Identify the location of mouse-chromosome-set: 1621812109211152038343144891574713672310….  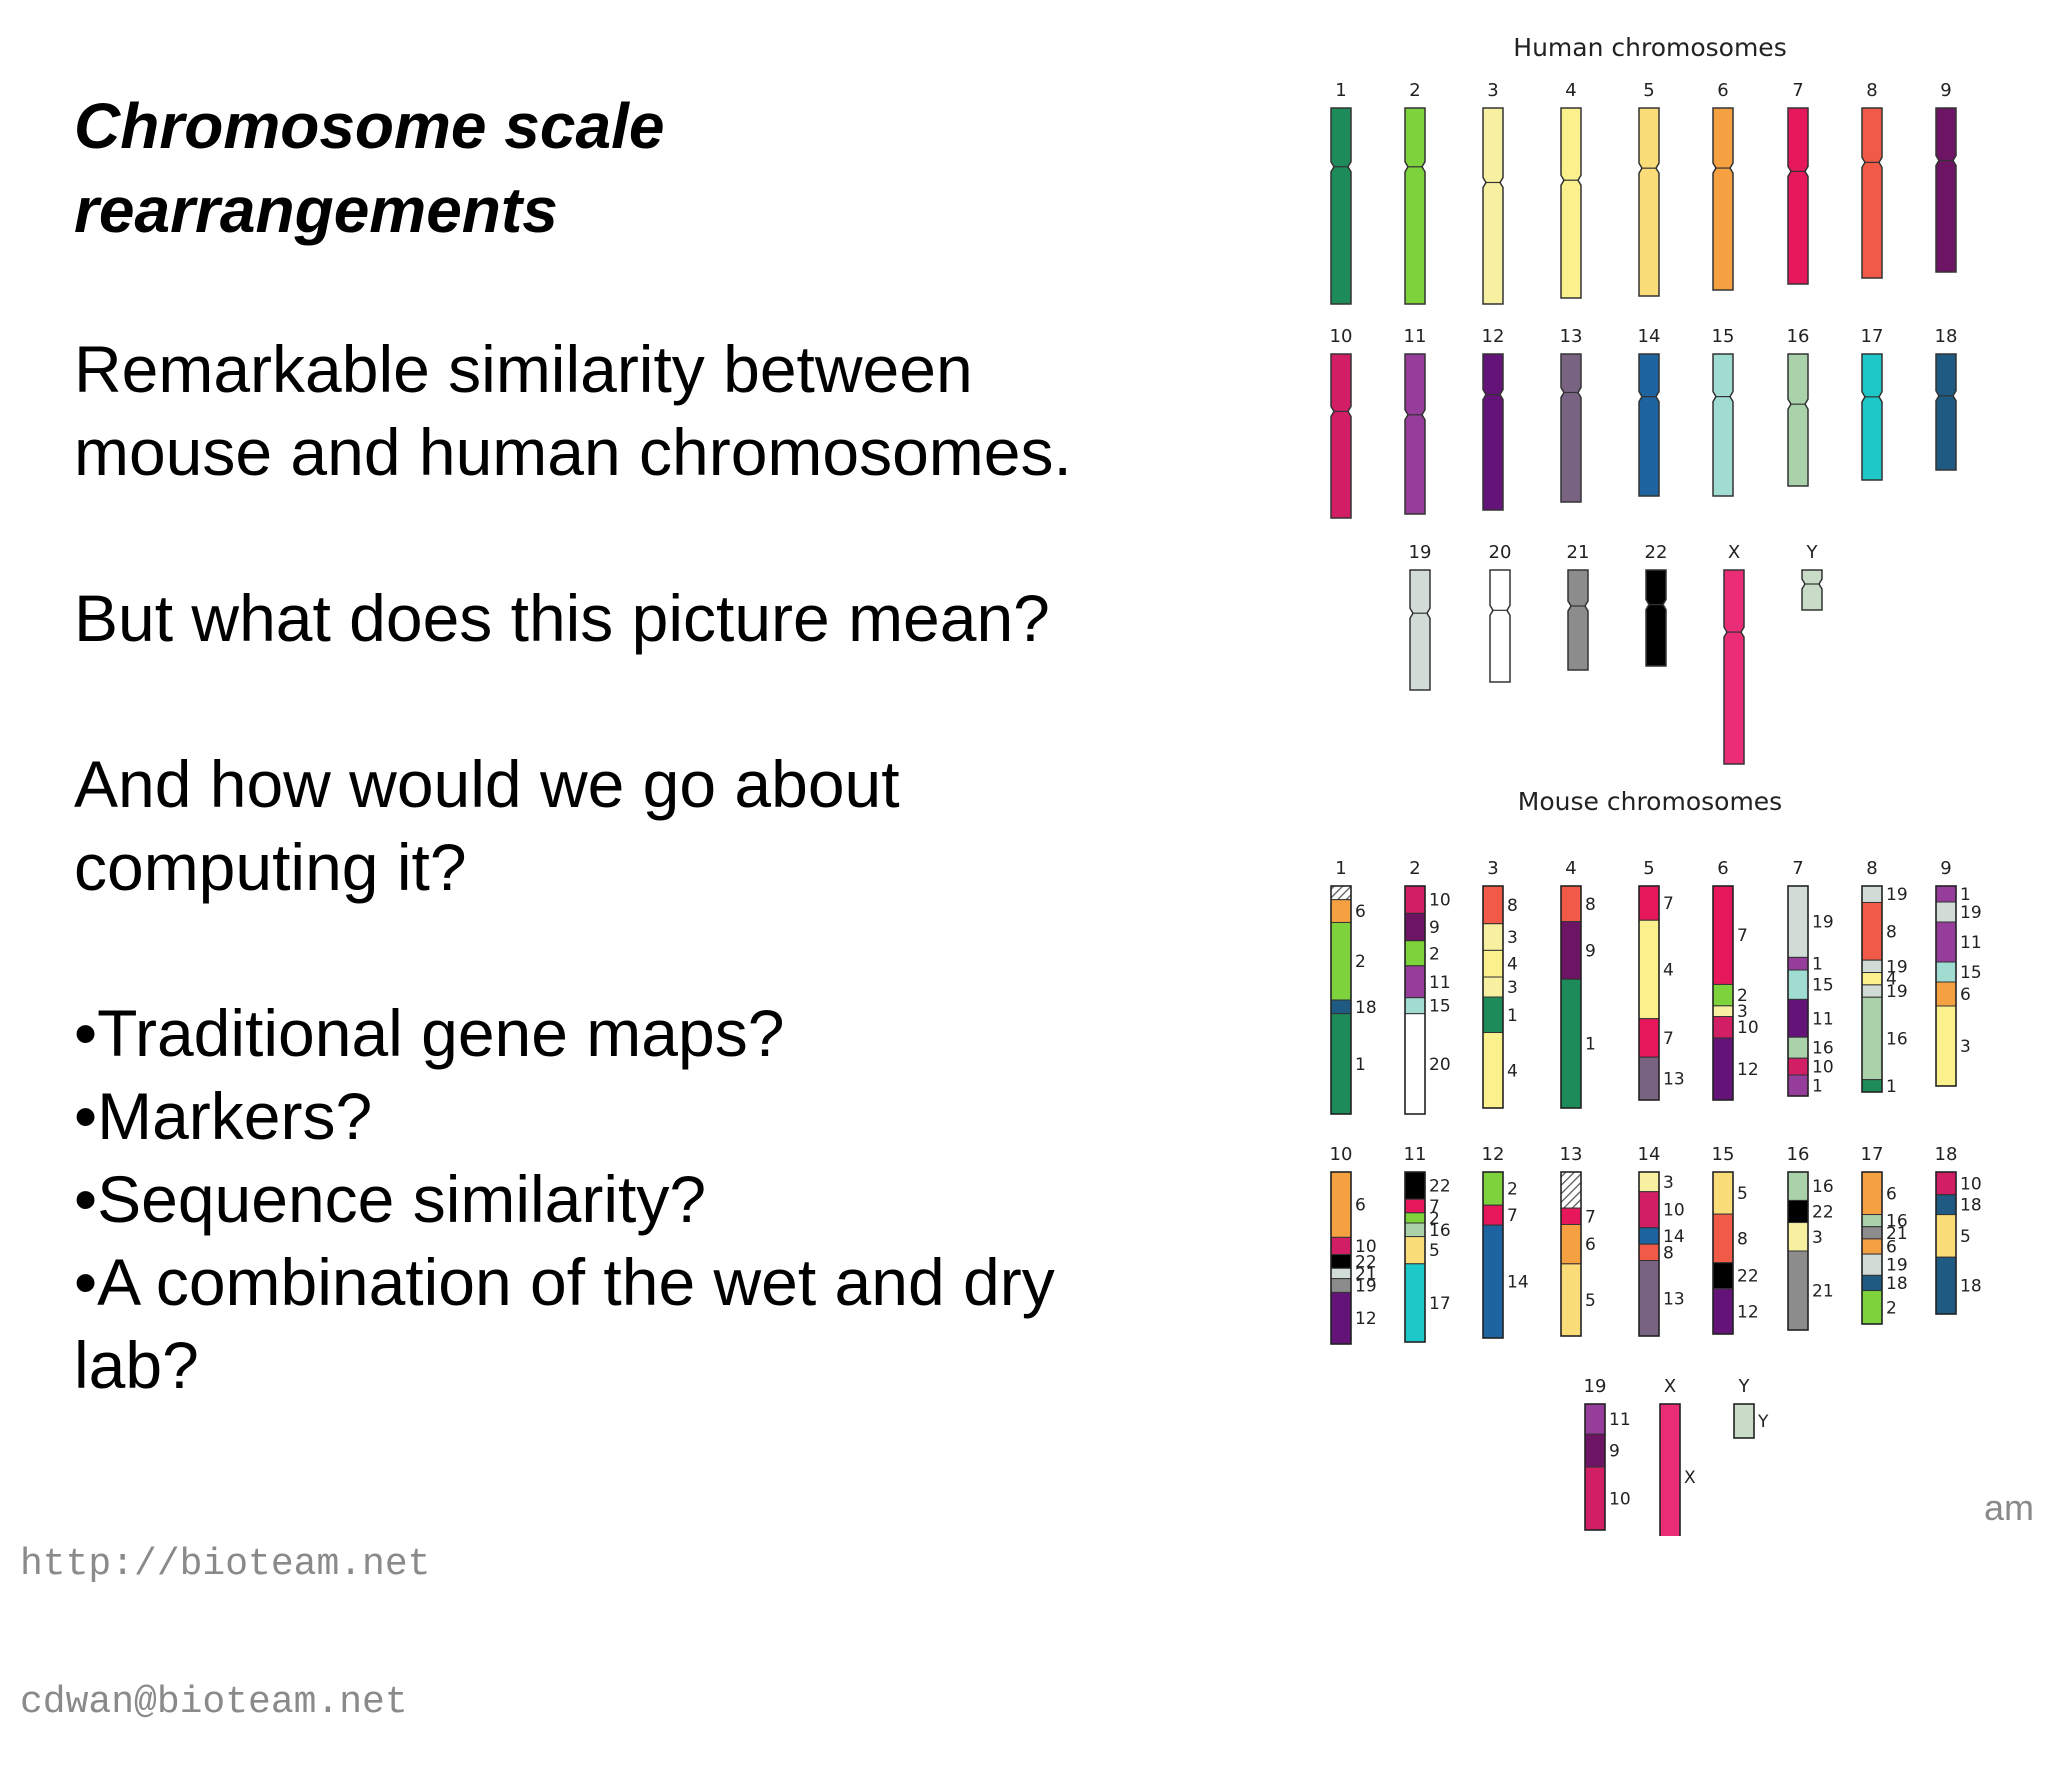
(1656, 1197).